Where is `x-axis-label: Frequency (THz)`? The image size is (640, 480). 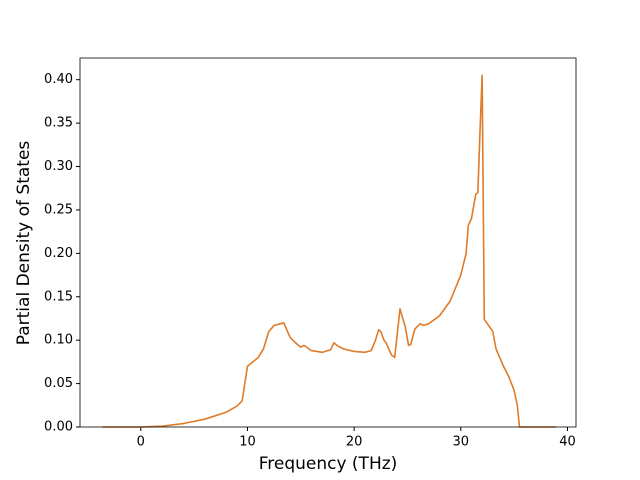
x-axis-label: Frequency (THz) is located at coordinates (328, 464).